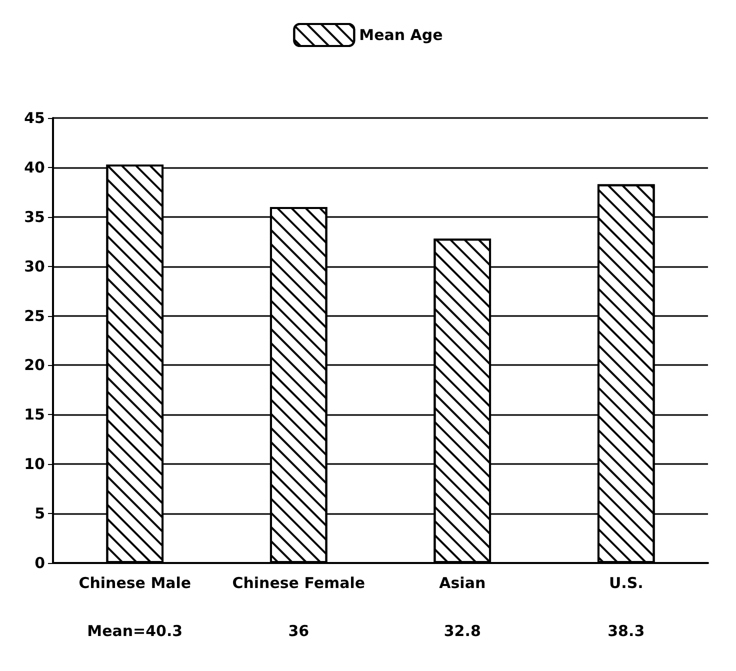 This screenshot has height=671, width=736. What do you see at coordinates (34, 266) in the screenshot?
I see `y-tick-label: 30` at bounding box center [34, 266].